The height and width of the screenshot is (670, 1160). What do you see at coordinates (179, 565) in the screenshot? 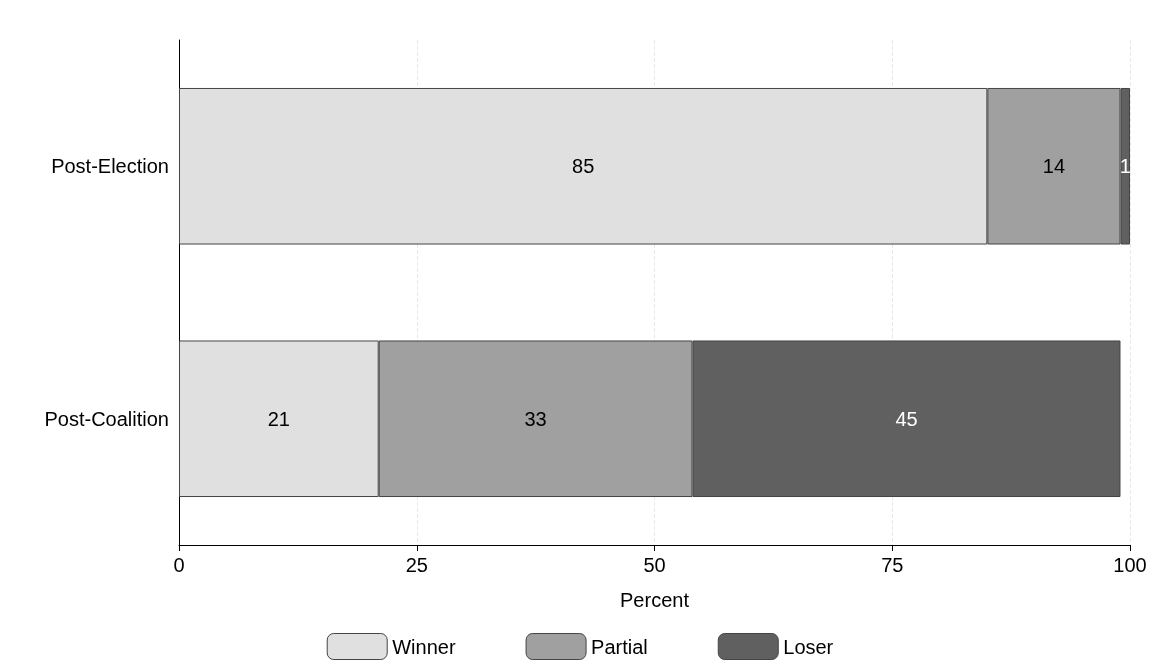
I see `x-tick-label: 0` at bounding box center [179, 565].